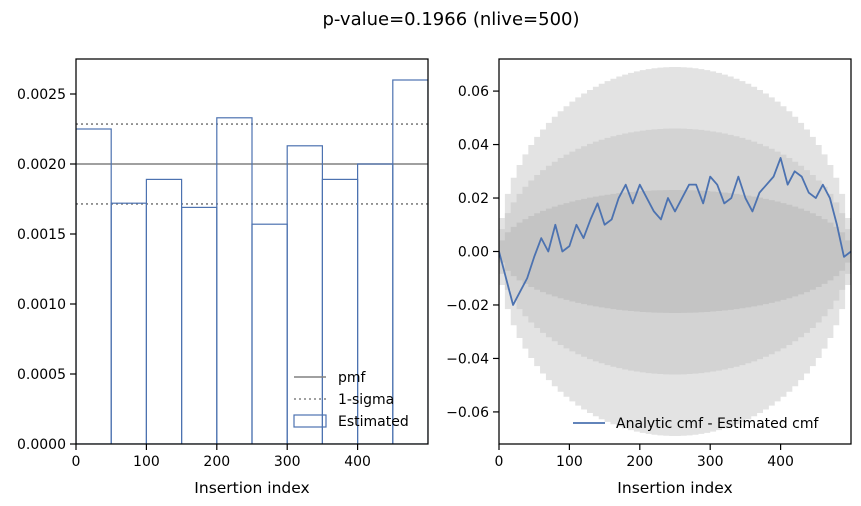 The image size is (861, 506). Describe the element at coordinates (41, 305) in the screenshot. I see `y-tick-label: 0.0010` at that location.